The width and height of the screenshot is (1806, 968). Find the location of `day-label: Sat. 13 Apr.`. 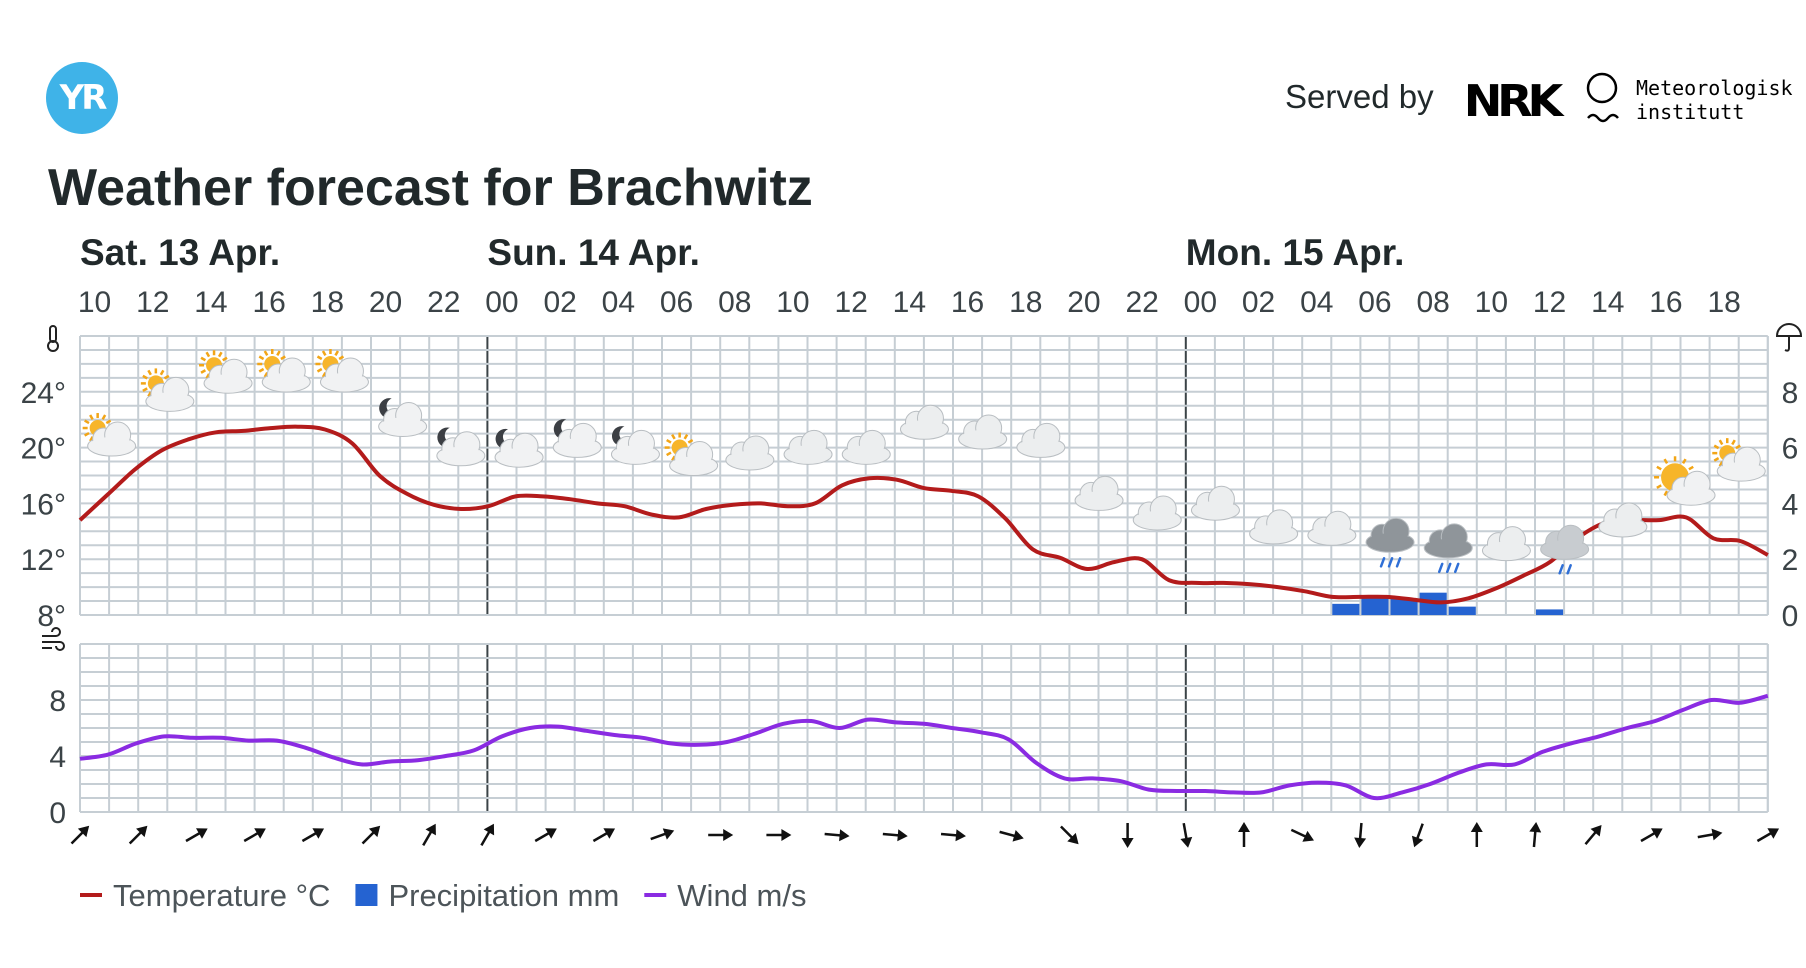

day-label: Sat. 13 Apr. is located at coordinates (180, 252).